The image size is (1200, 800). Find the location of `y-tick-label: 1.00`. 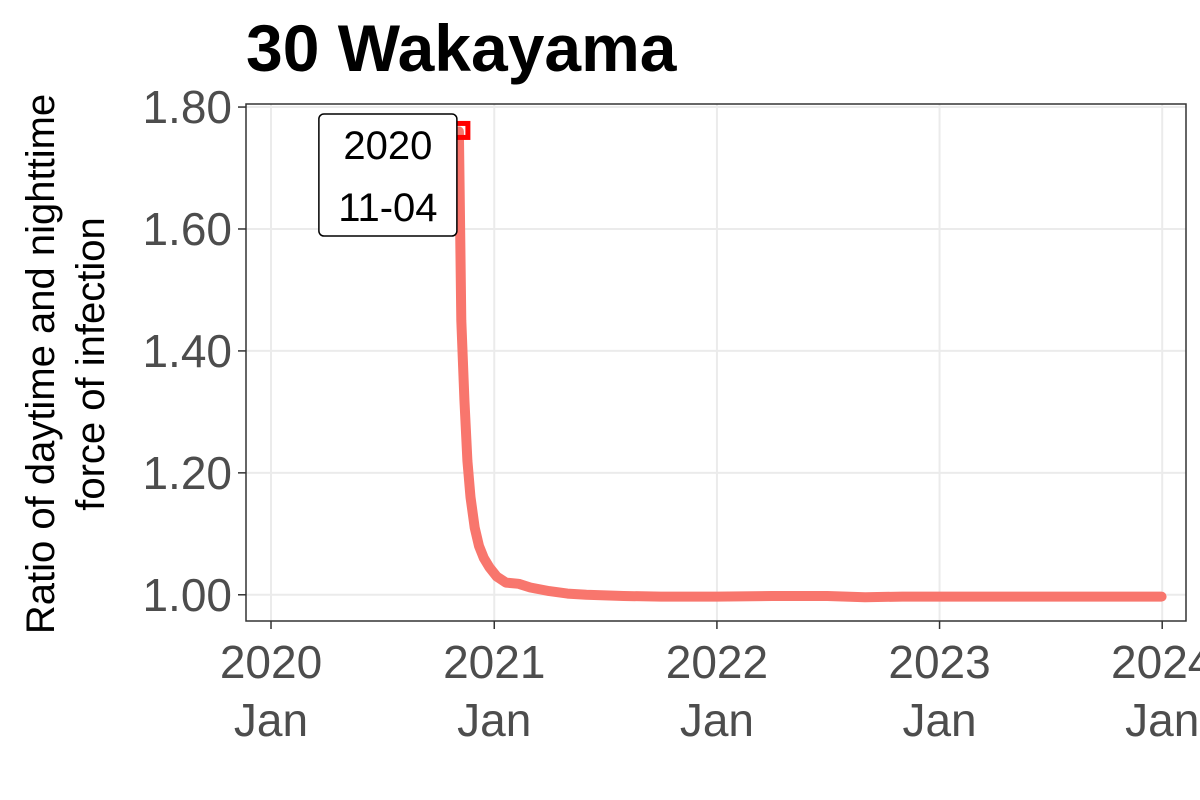

y-tick-label: 1.00 is located at coordinates (187, 595).